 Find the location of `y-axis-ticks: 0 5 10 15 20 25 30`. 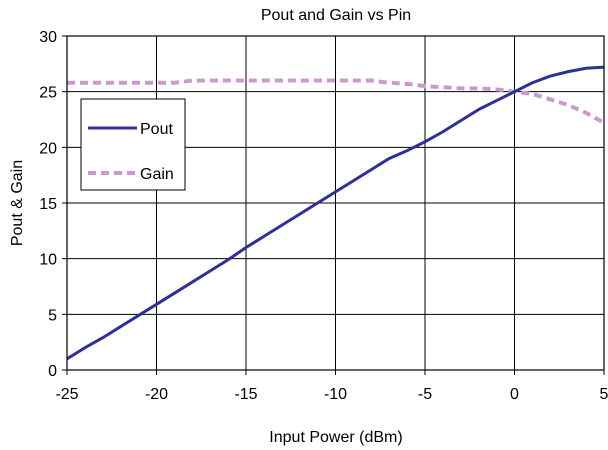

y-axis-ticks: 0 5 10 15 20 25 30 is located at coordinates (53, 204).